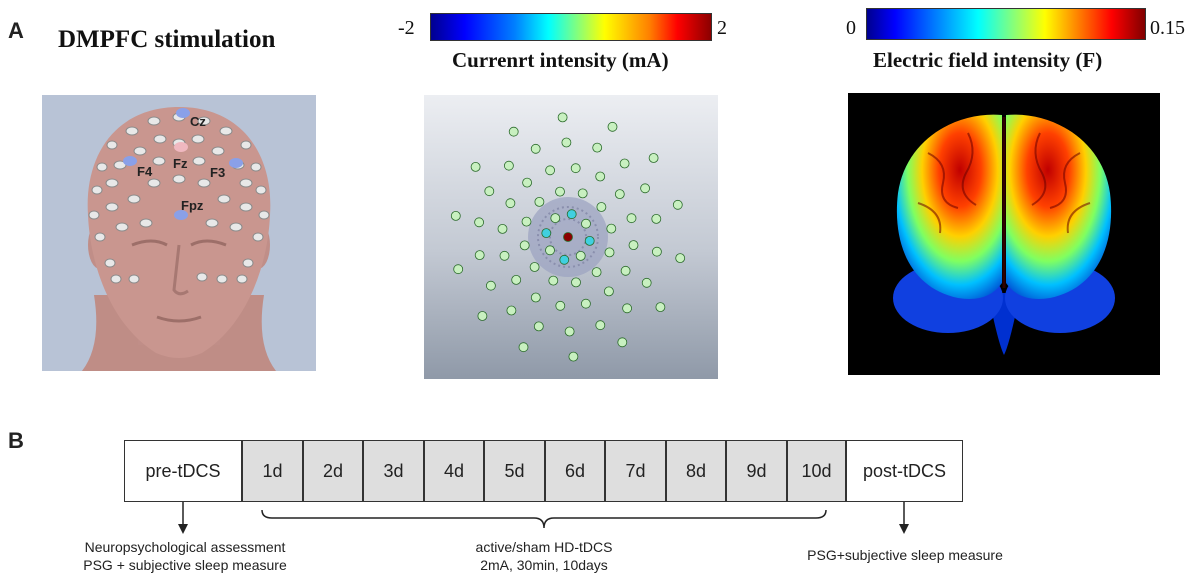 The height and width of the screenshot is (575, 1200). What do you see at coordinates (575, 471) in the screenshot?
I see `day-box-6: 6d` at bounding box center [575, 471].